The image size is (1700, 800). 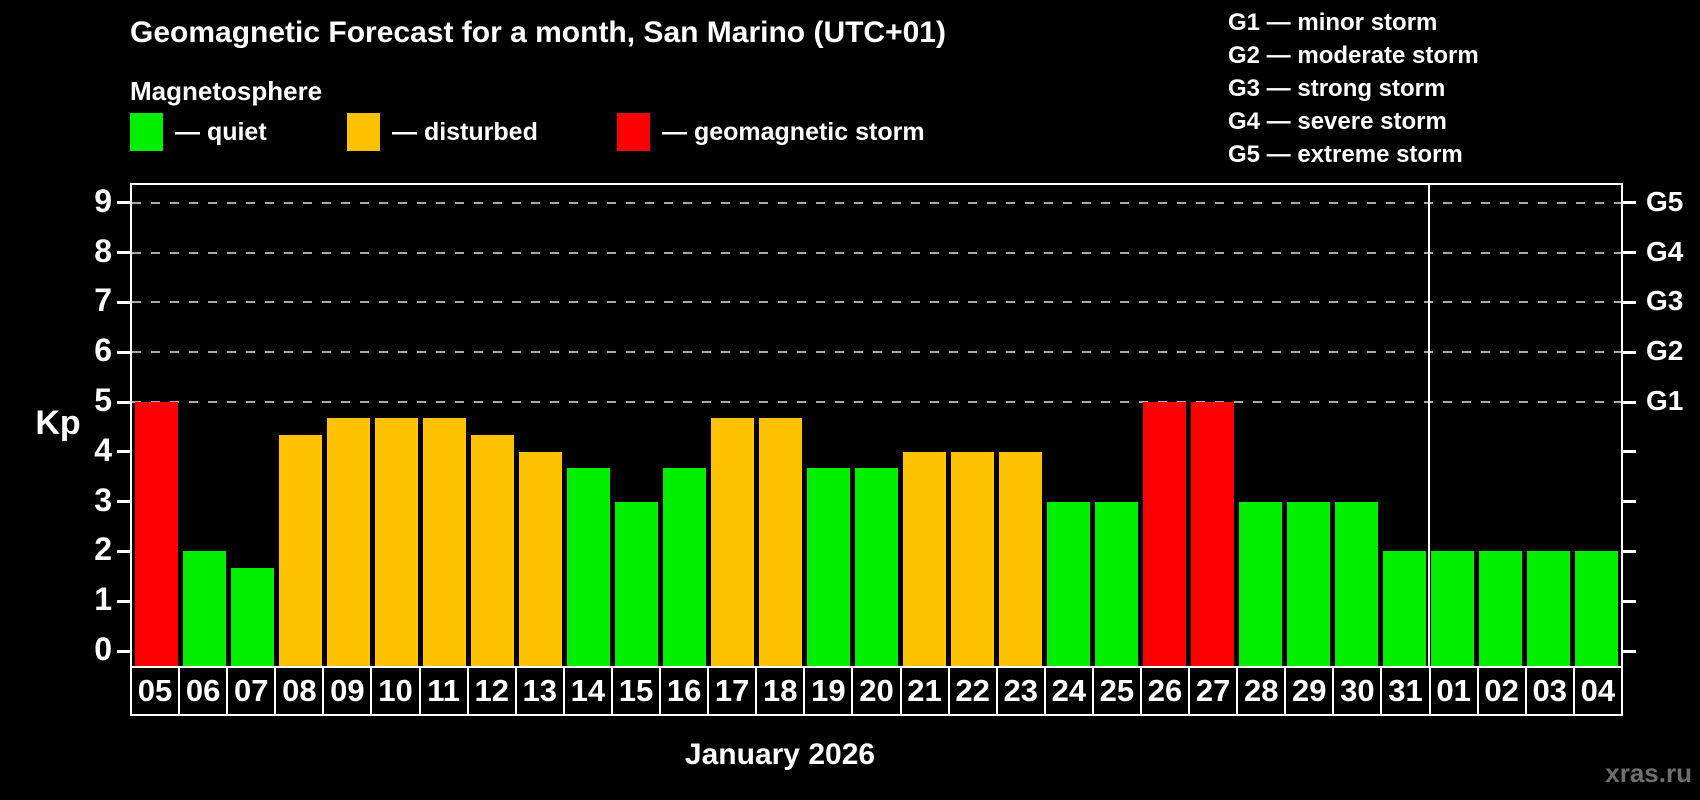 What do you see at coordinates (1597, 691) in the screenshot?
I see `day-label-04: 04` at bounding box center [1597, 691].